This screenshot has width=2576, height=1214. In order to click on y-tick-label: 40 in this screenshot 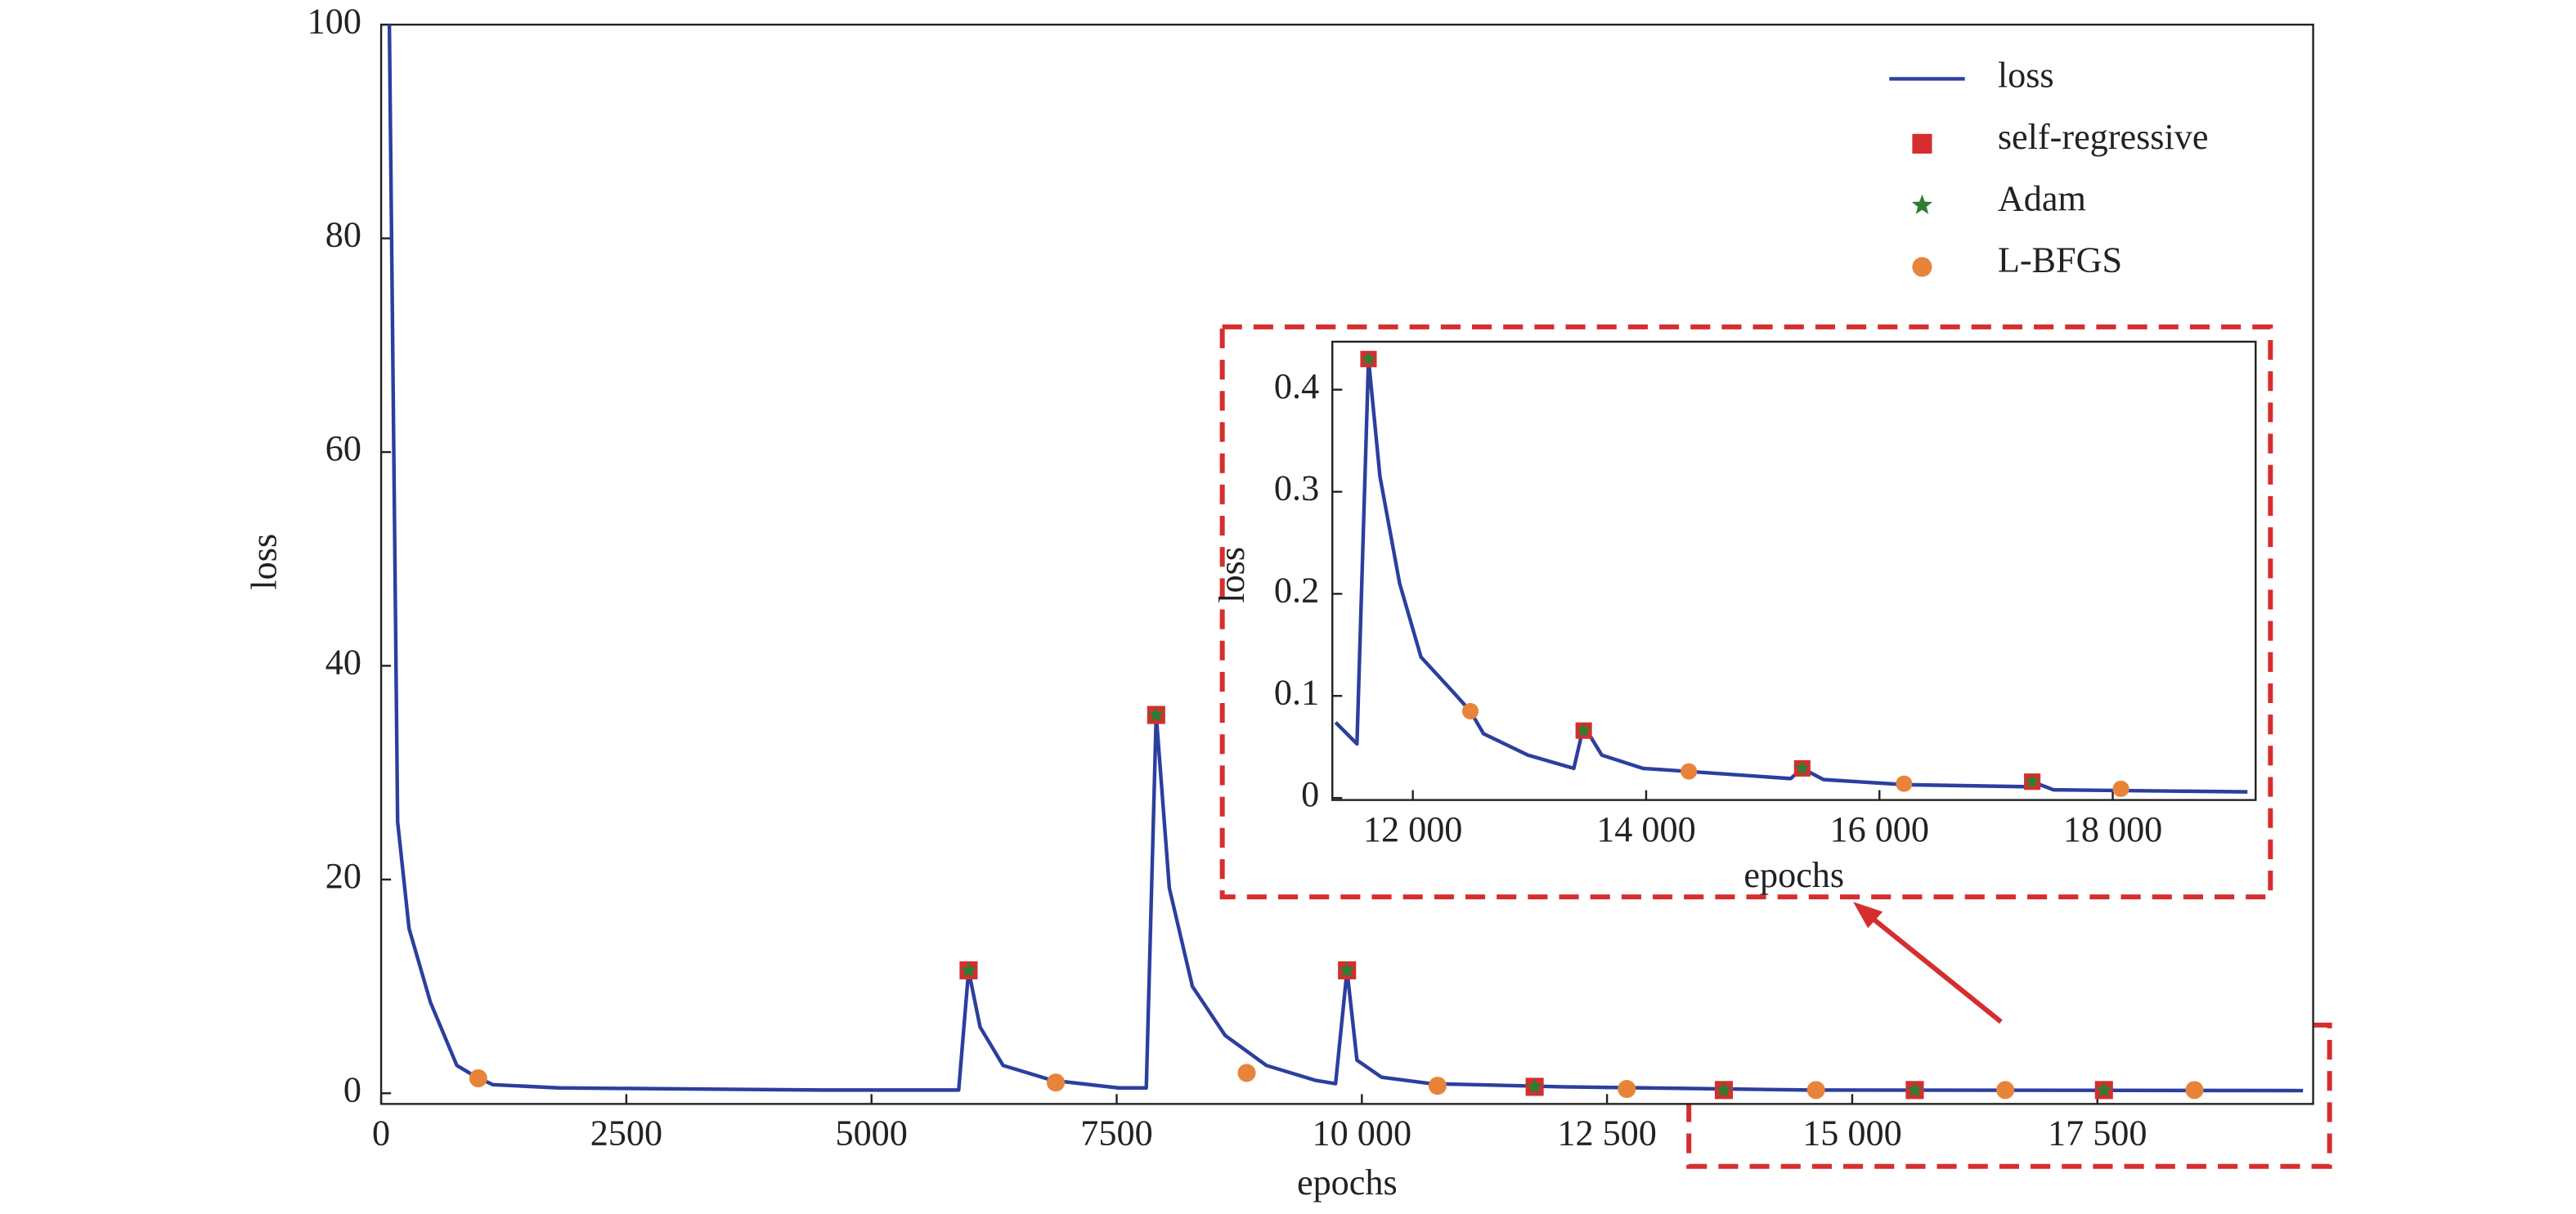, I will do `click(343, 663)`.